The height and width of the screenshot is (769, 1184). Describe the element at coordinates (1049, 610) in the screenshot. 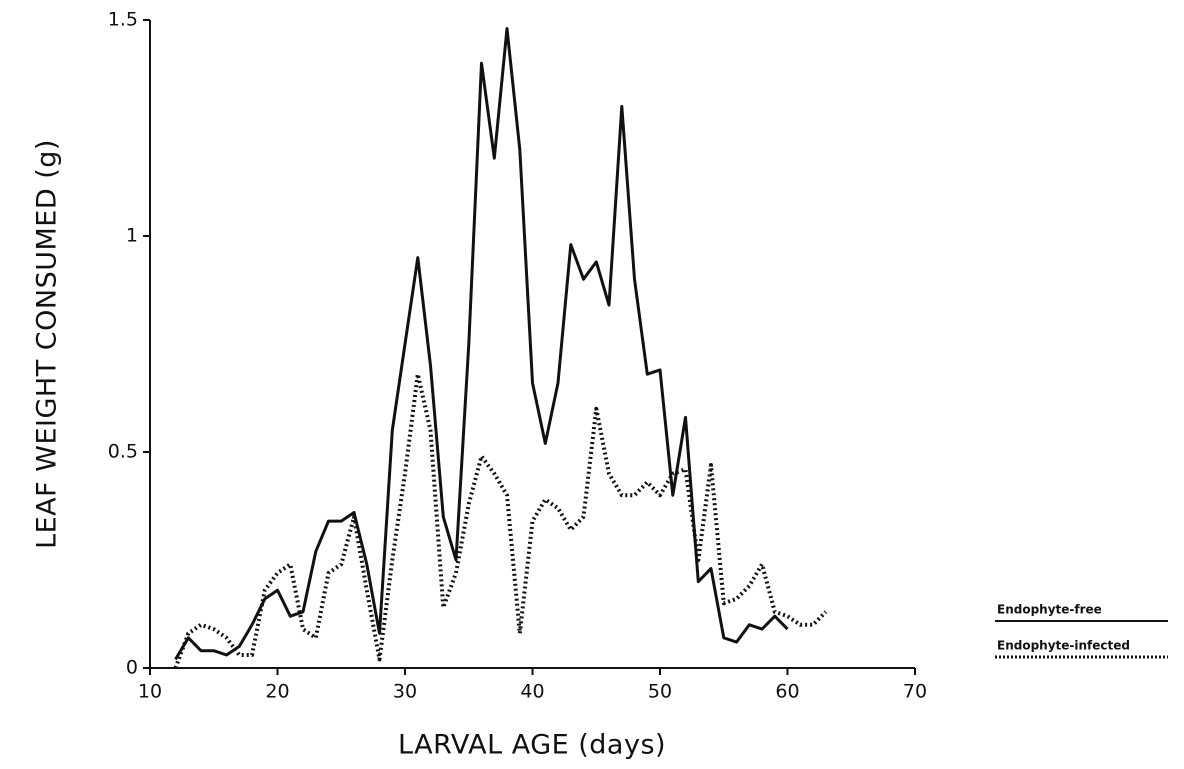

I see `legend-label: Endophyte-free` at that location.